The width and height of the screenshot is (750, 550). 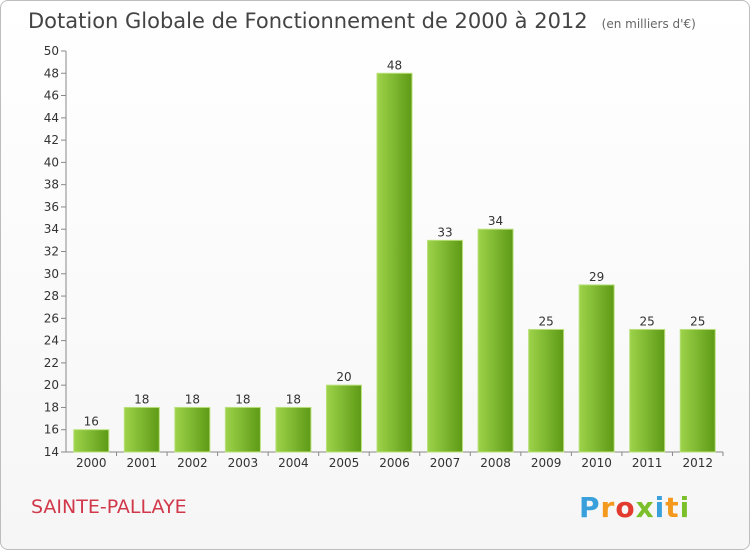 I want to click on data-label-2007: 33, so click(x=444, y=232).